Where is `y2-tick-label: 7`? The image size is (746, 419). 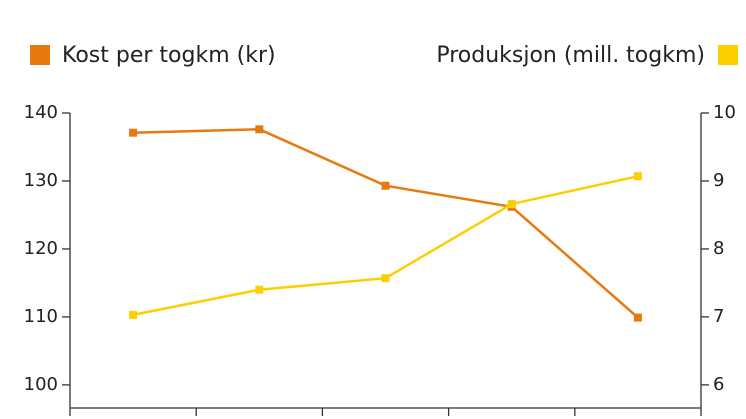 y2-tick-label: 7 is located at coordinates (718, 316).